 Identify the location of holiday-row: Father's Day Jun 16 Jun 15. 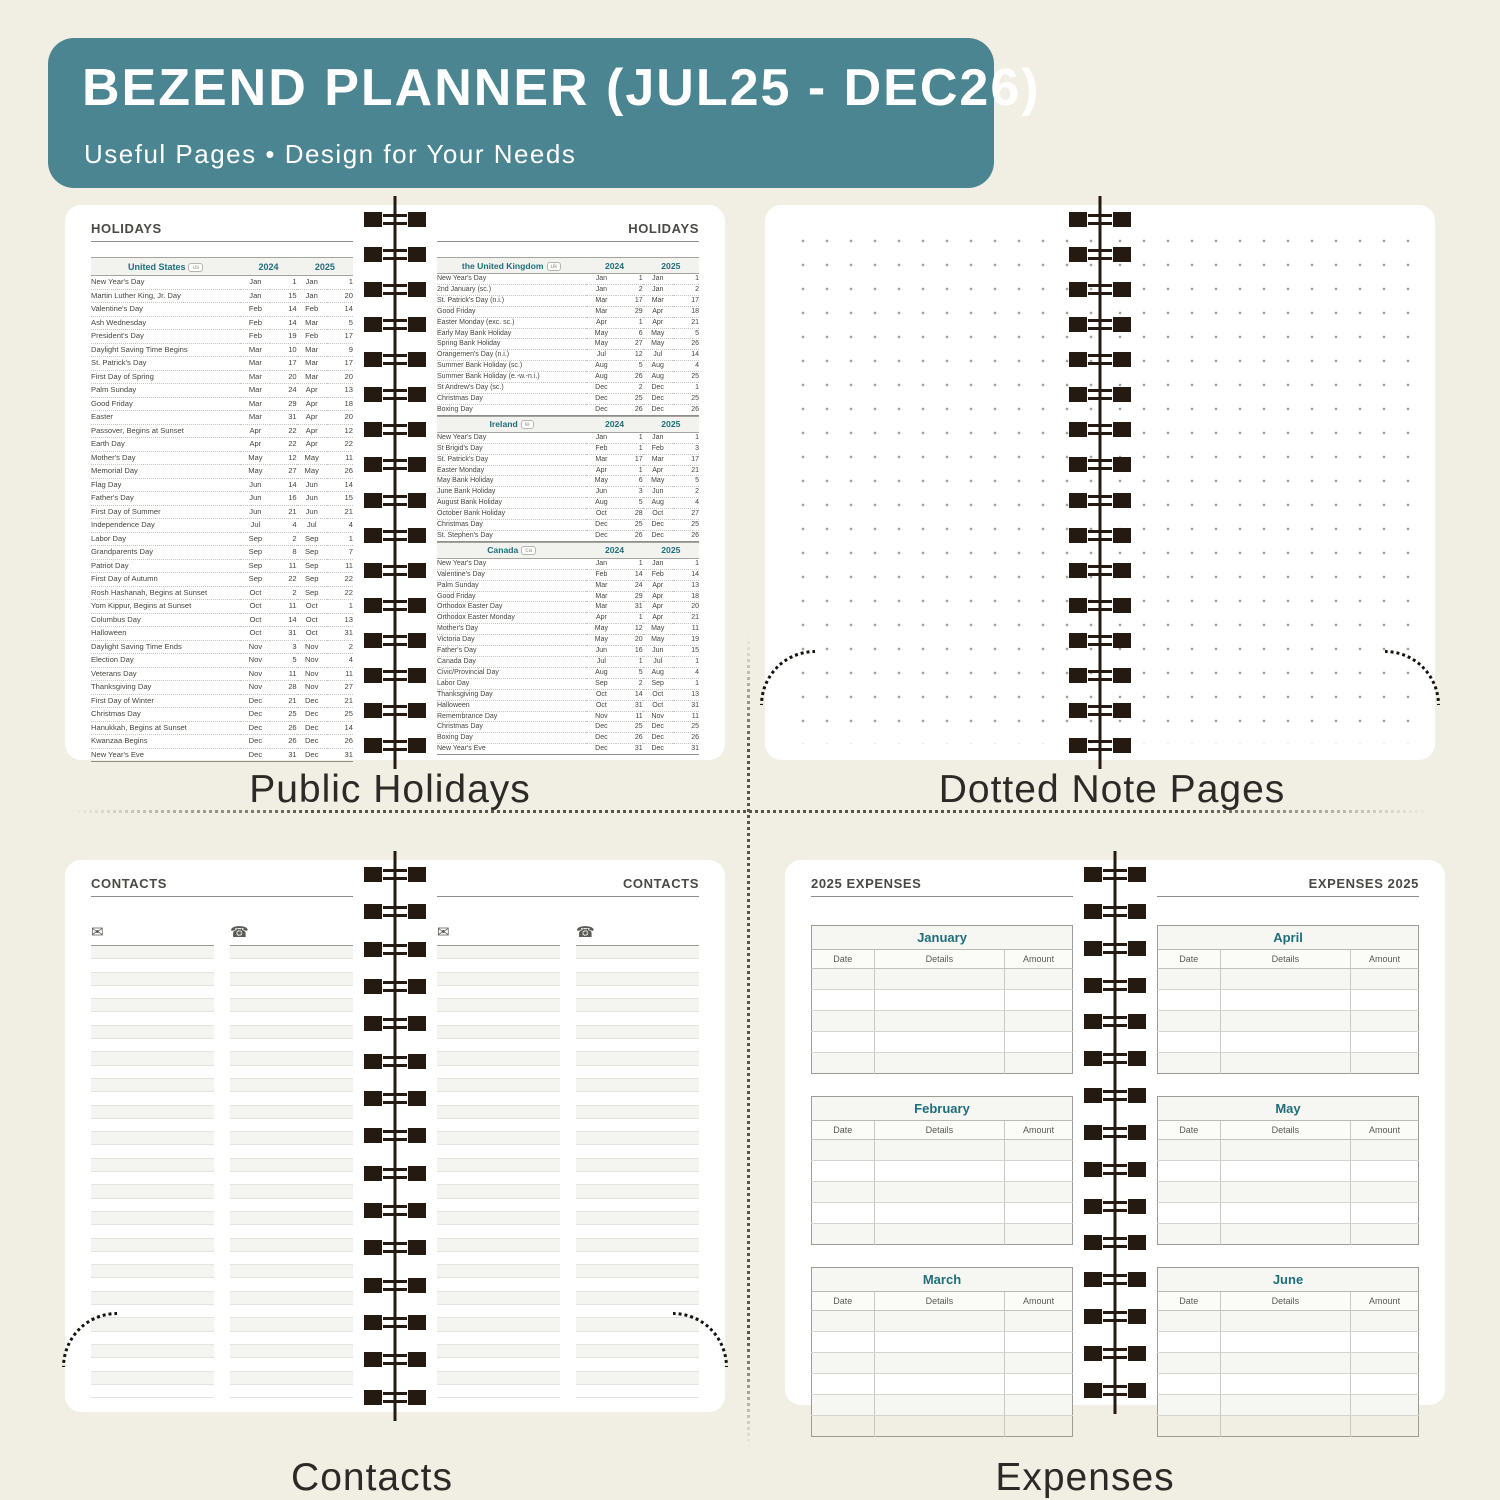
(568, 651).